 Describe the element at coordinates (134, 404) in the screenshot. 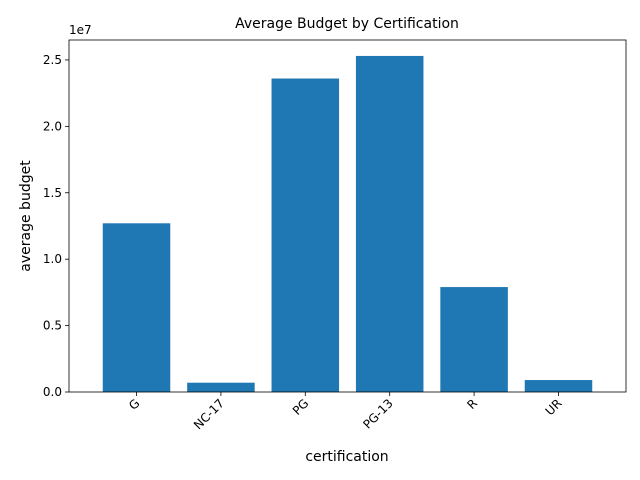

I see `x-tick-label: G` at that location.